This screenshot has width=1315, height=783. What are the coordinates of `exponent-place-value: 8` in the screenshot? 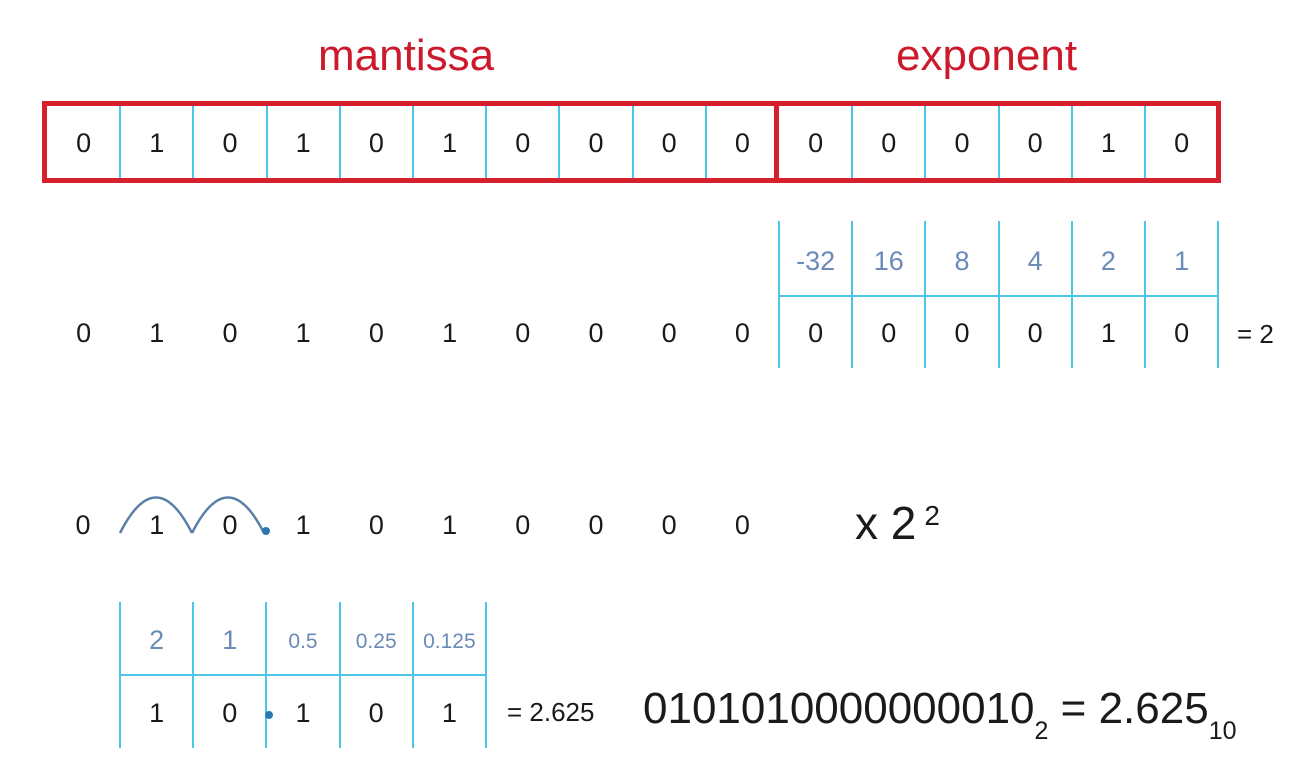 It's located at (962, 261).